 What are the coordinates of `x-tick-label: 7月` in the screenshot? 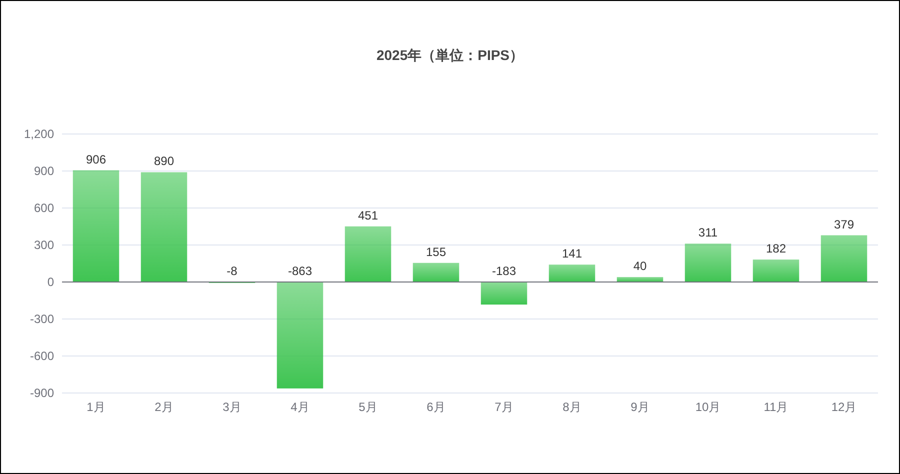 It's located at (504, 407).